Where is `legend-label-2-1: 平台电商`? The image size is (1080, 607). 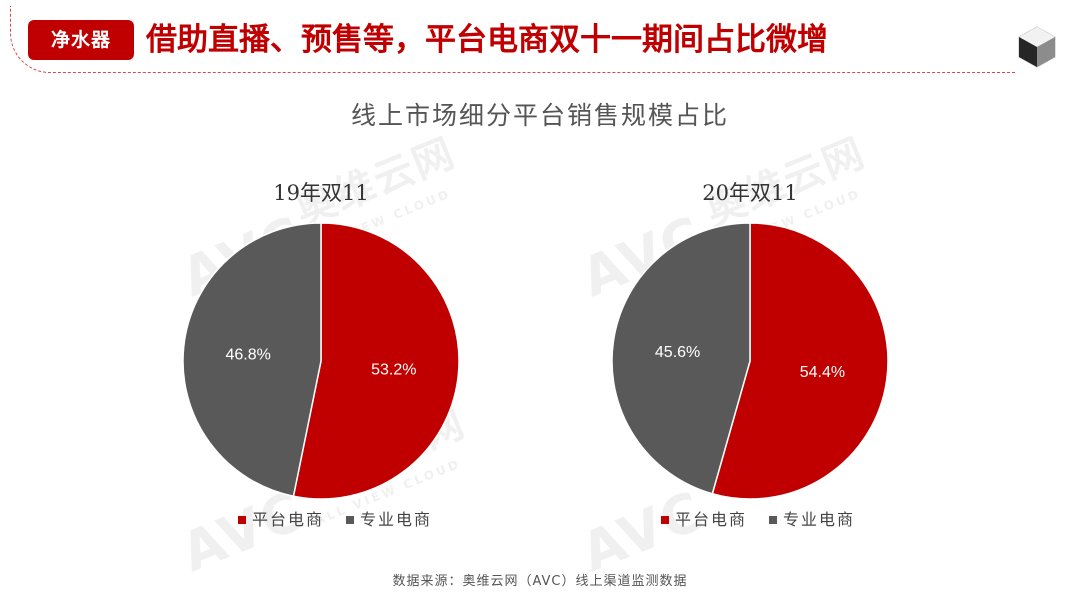
legend-label-2-1: 平台电商 is located at coordinates (711, 519).